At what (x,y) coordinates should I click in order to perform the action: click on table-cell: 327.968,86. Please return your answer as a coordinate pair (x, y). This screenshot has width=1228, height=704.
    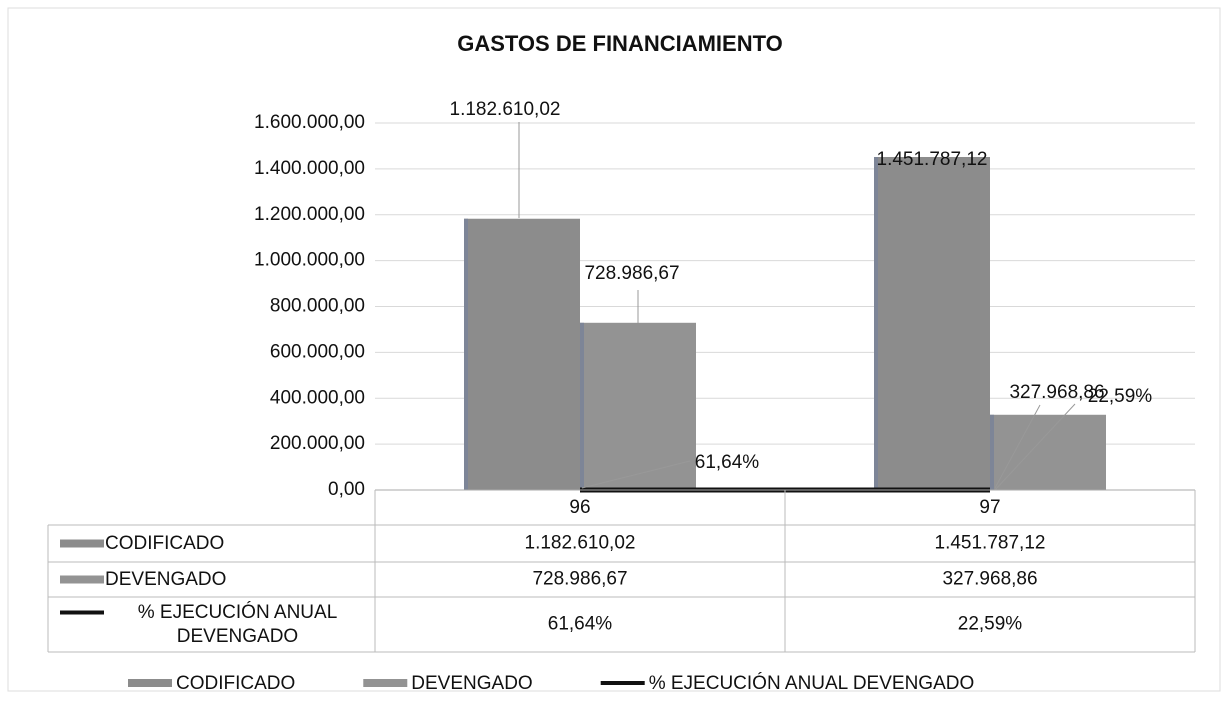
    Looking at the image, I should click on (989, 579).